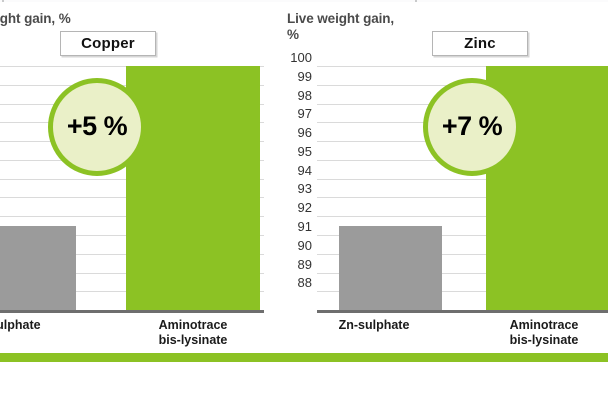  Describe the element at coordinates (304, 264) in the screenshot. I see `y-tick-label: 89` at that location.